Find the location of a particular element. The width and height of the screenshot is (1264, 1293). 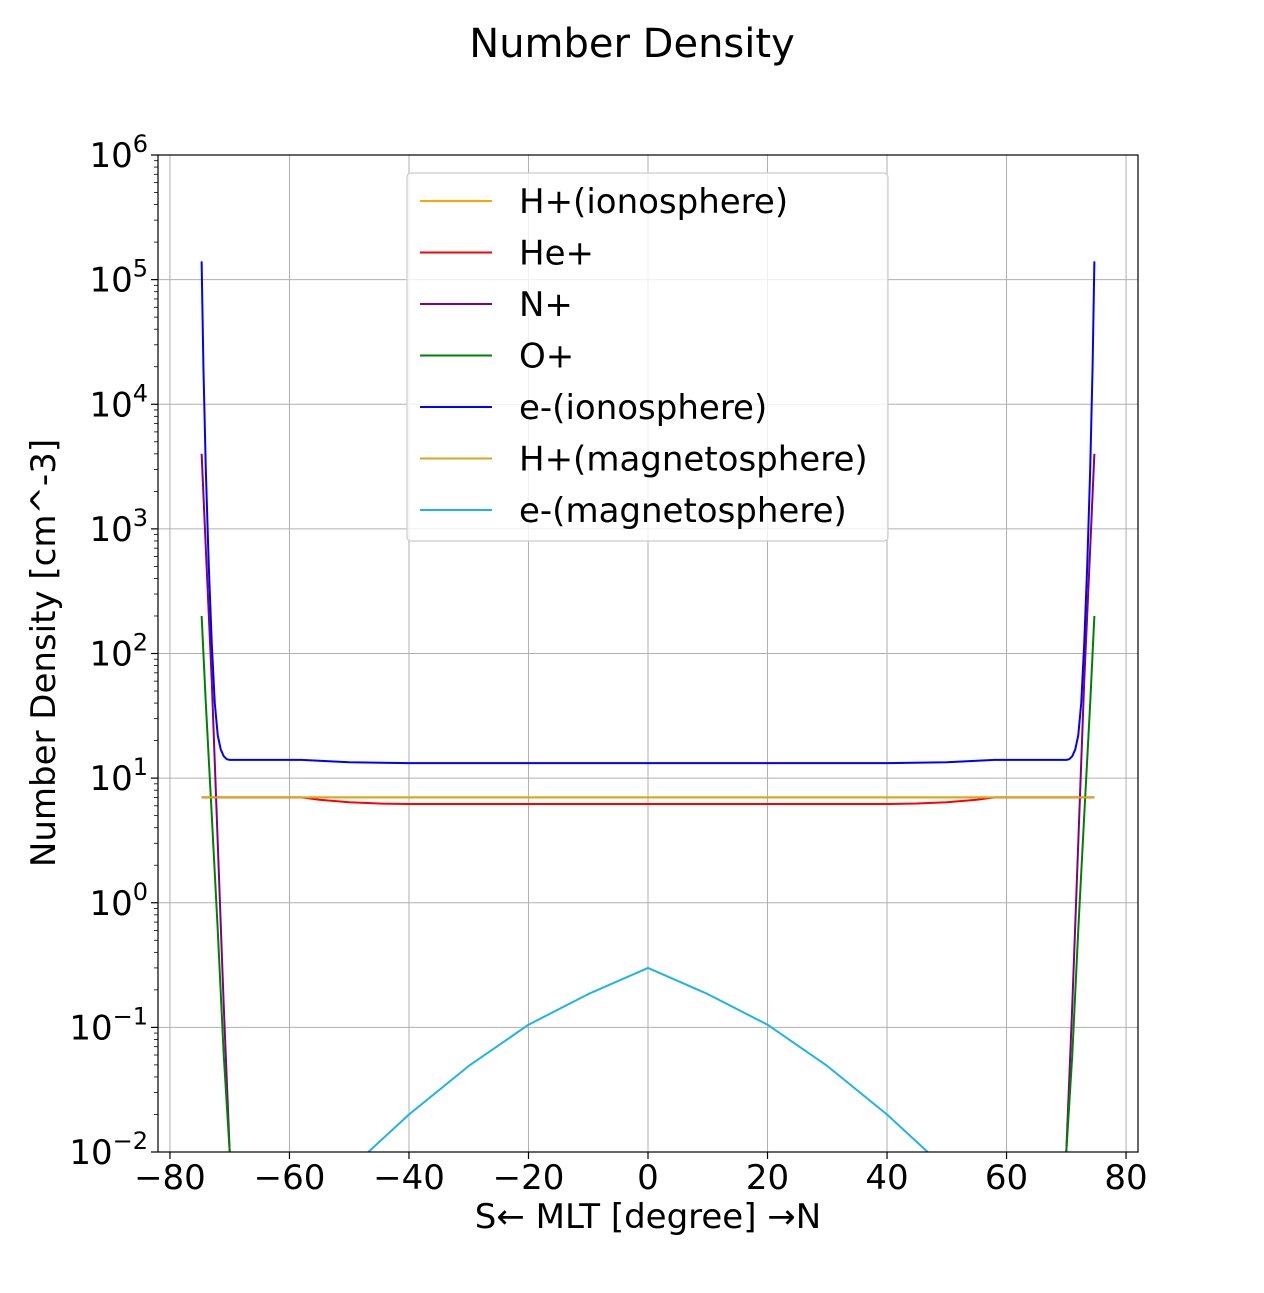

y-tick-label: 10⁰ is located at coordinates (118, 901).